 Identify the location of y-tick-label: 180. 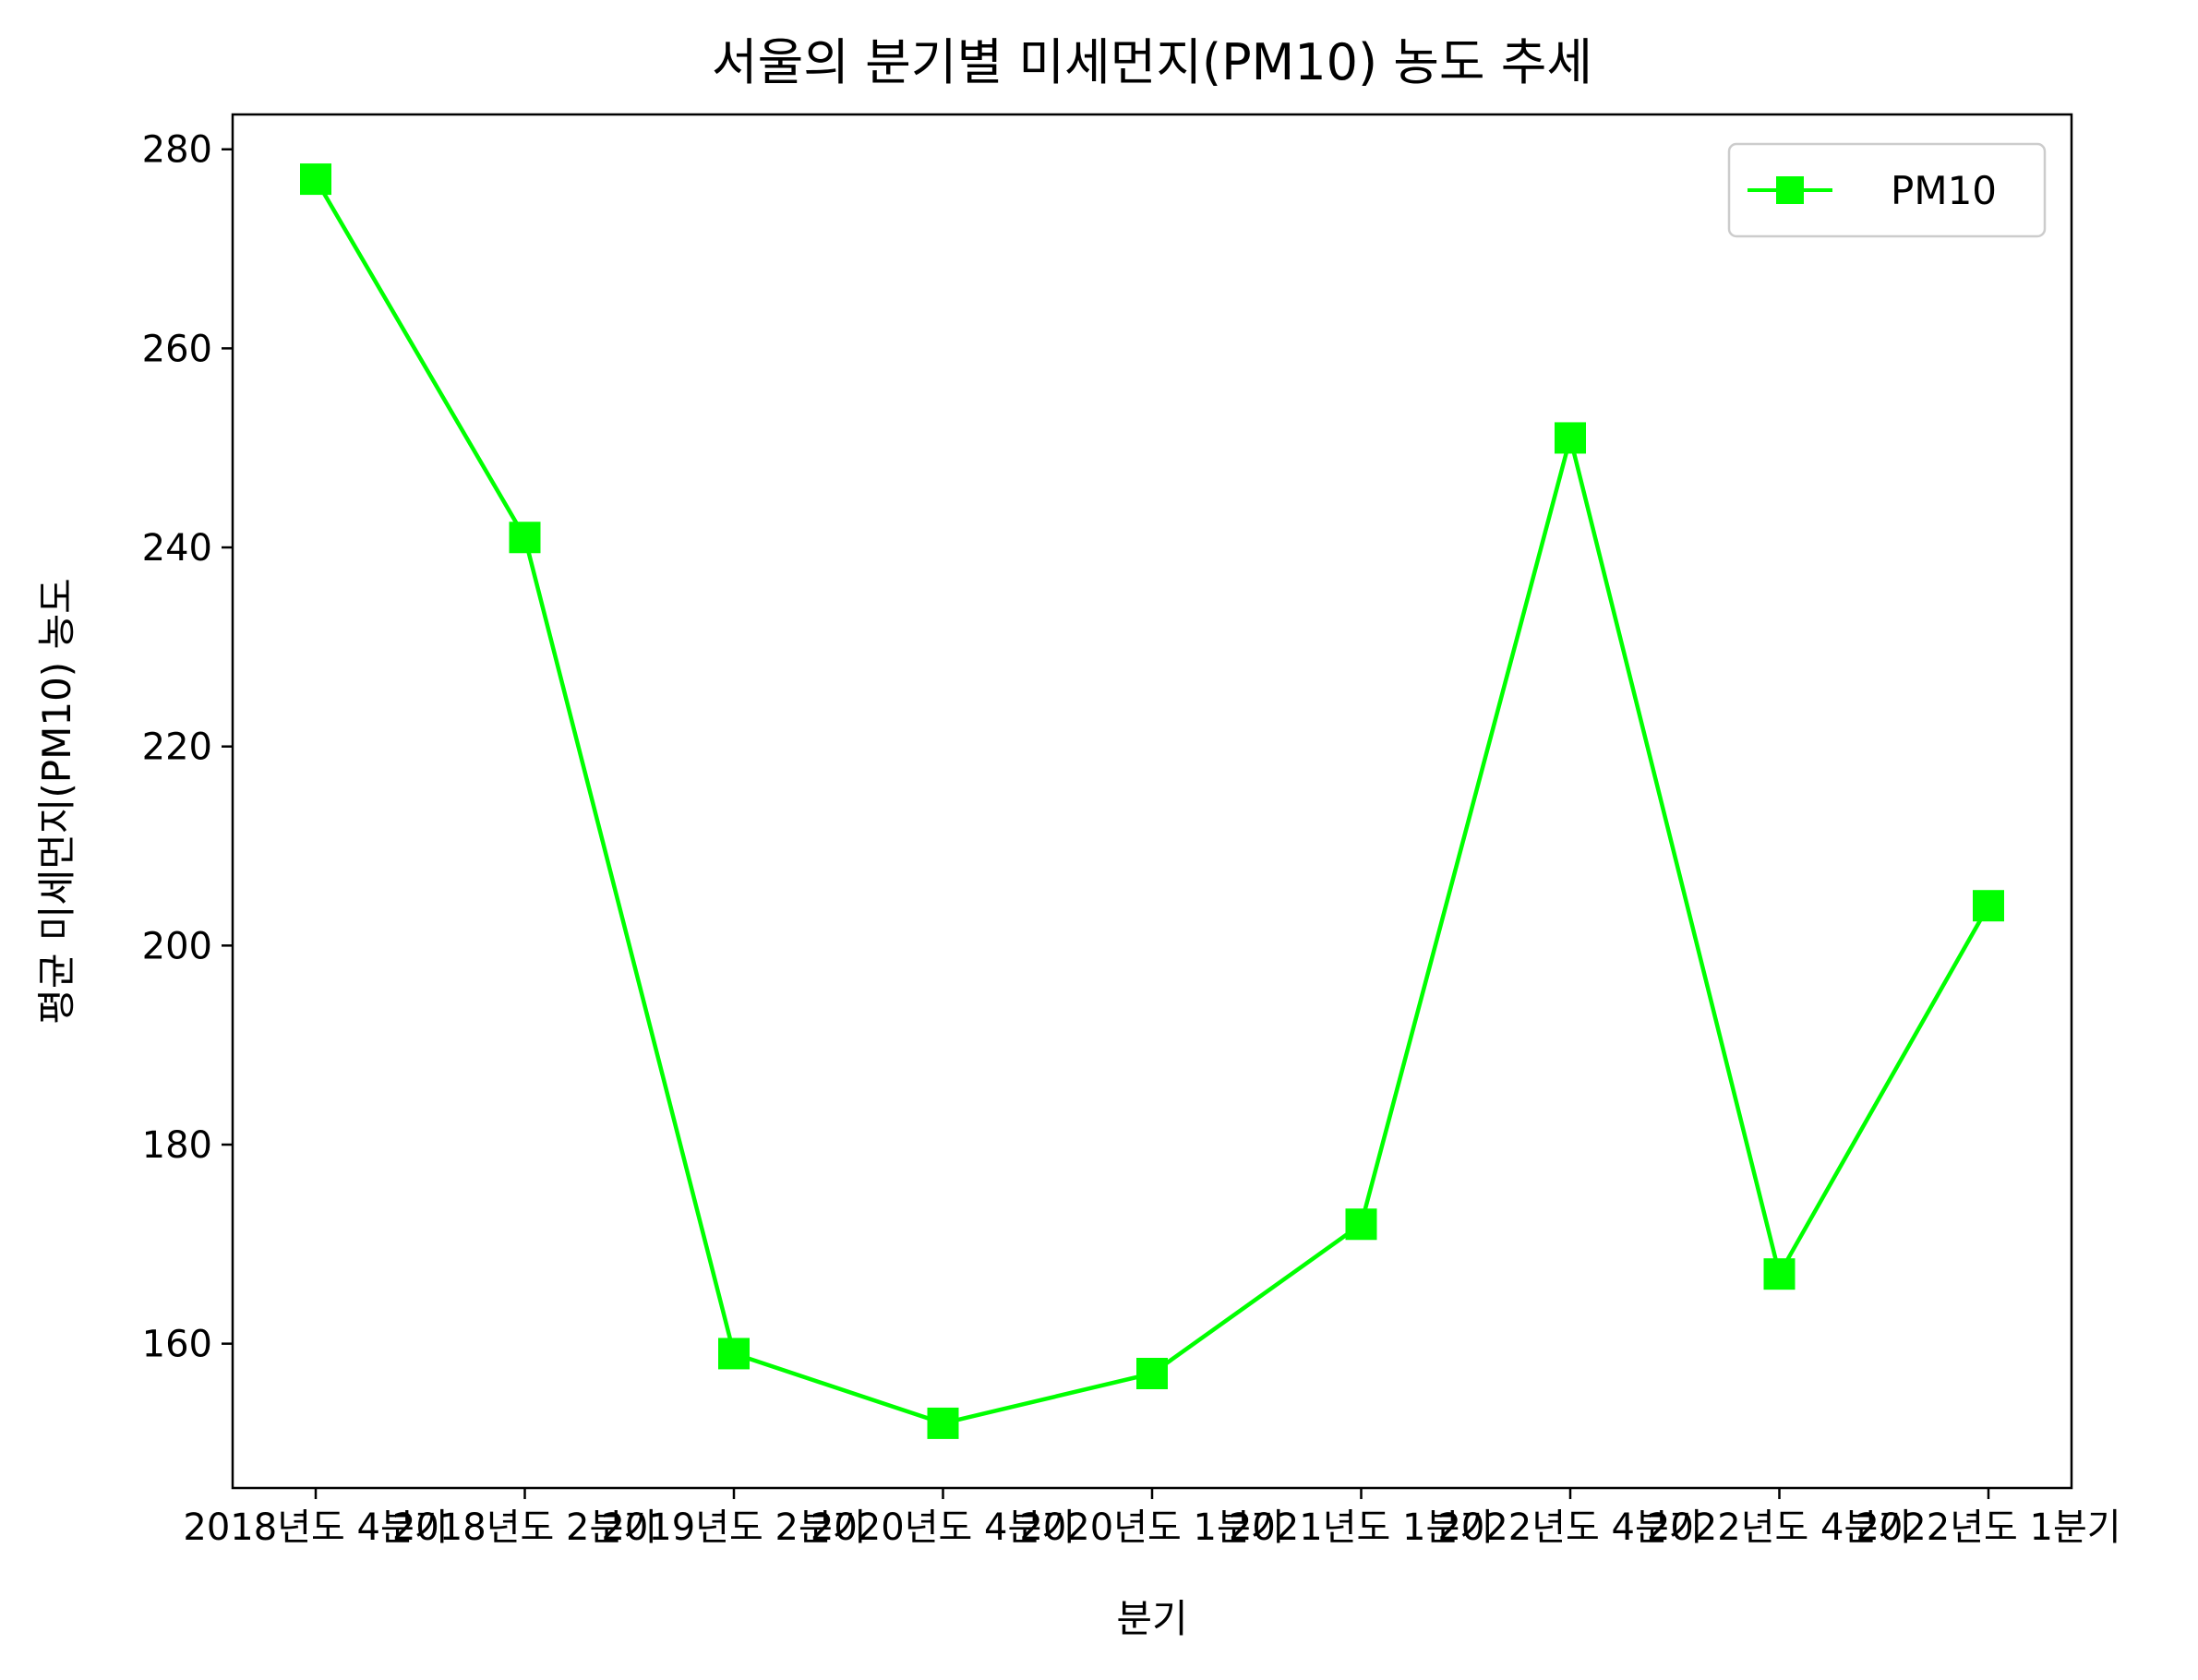
(177, 1145).